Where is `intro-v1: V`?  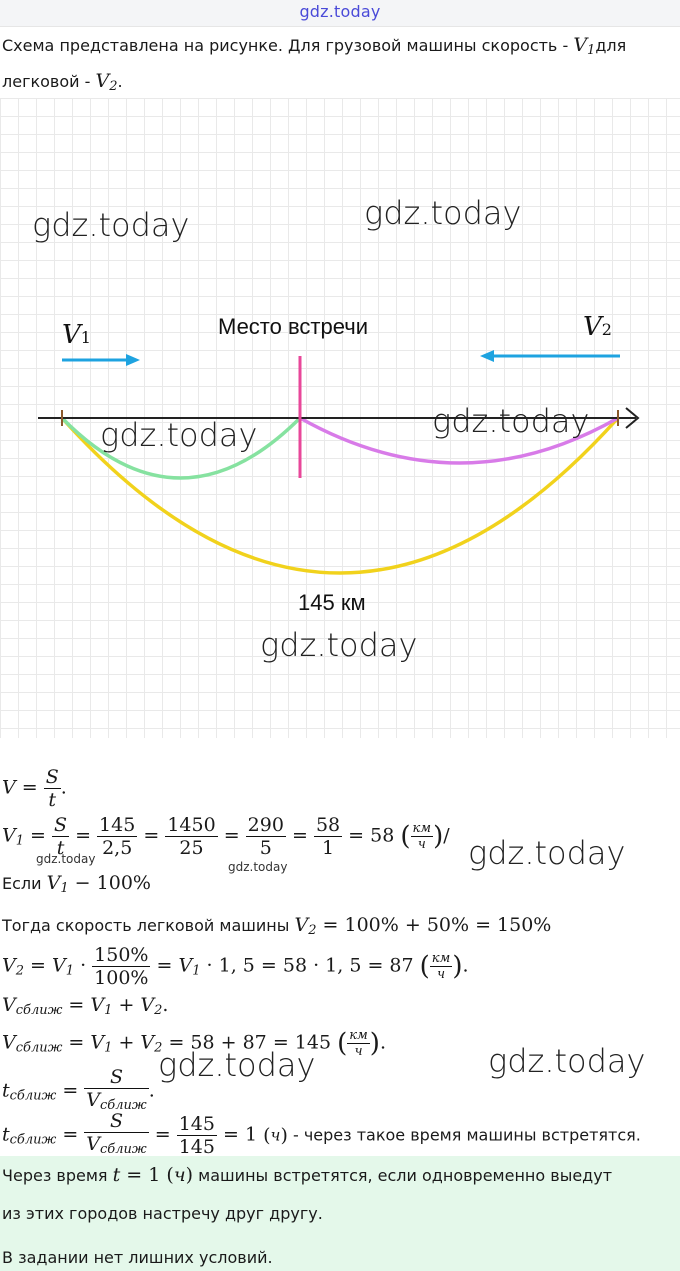 intro-v1: V is located at coordinates (580, 45).